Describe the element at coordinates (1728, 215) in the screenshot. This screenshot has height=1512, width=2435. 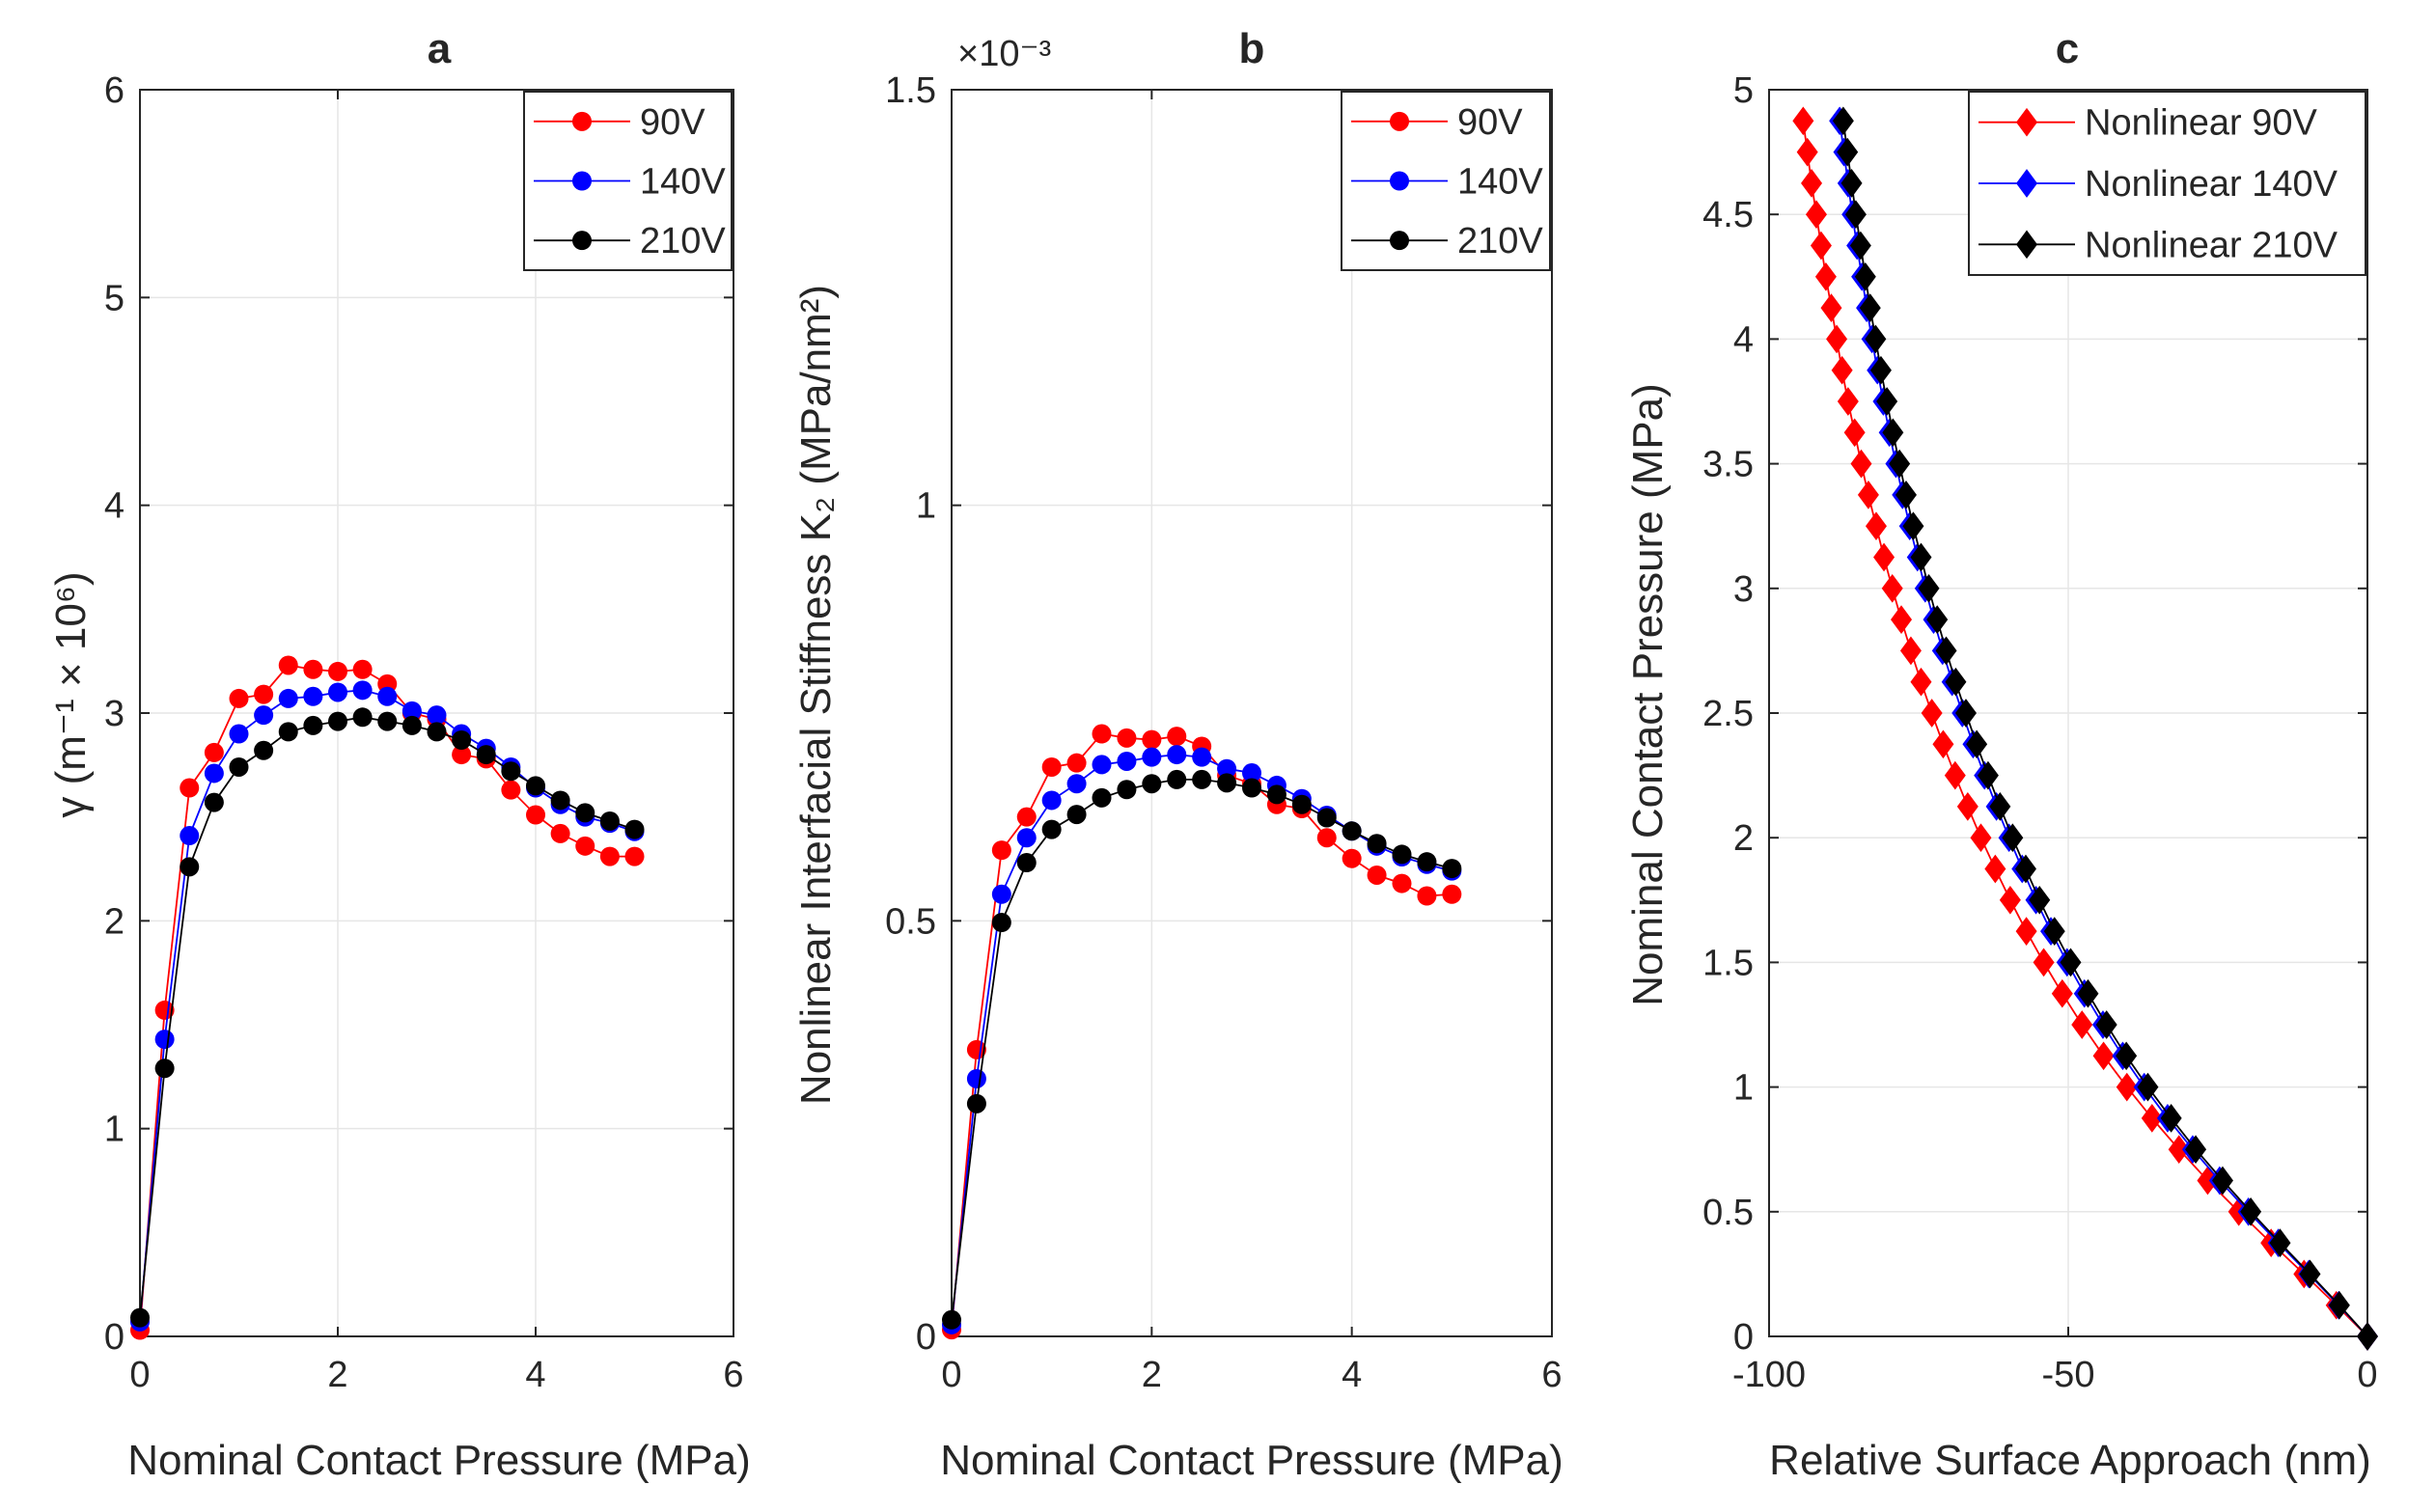
I see `y-tick-label: 4.5` at that location.